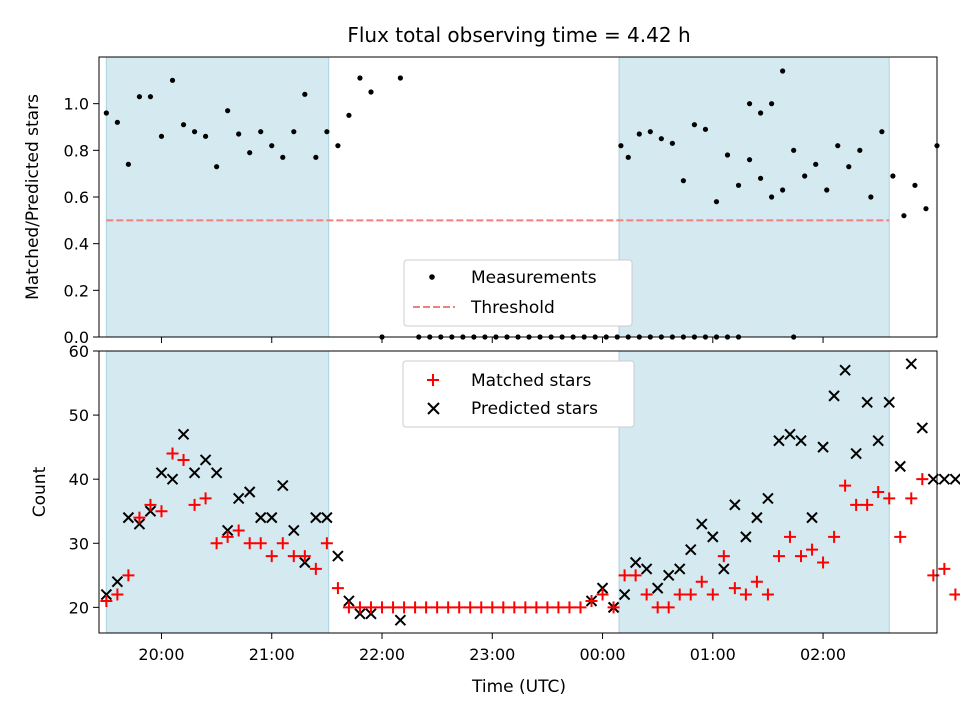  I want to click on legend-predicted-label: Predicted stars, so click(534, 409).